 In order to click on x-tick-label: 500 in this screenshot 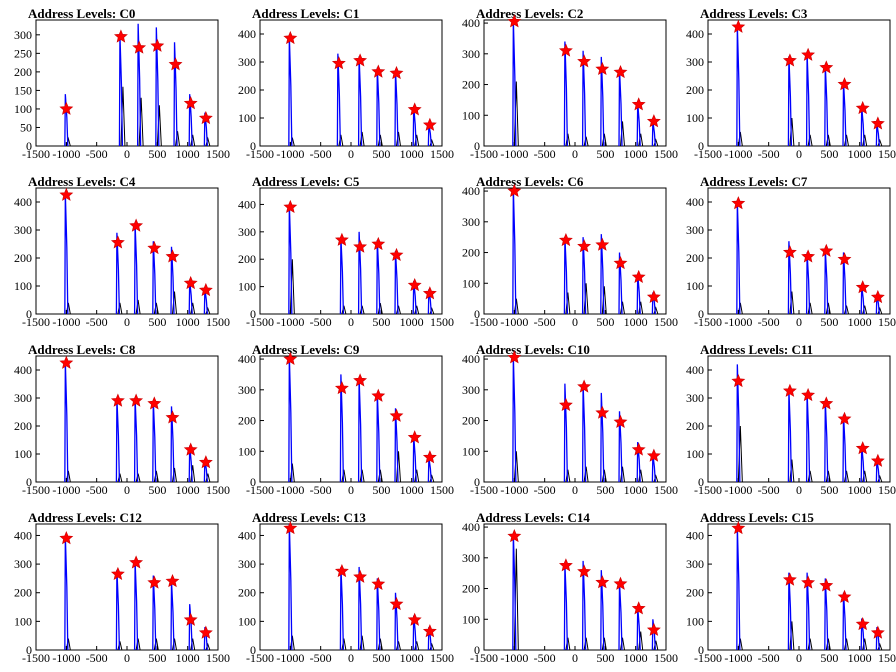, I will do `click(157, 490)`.